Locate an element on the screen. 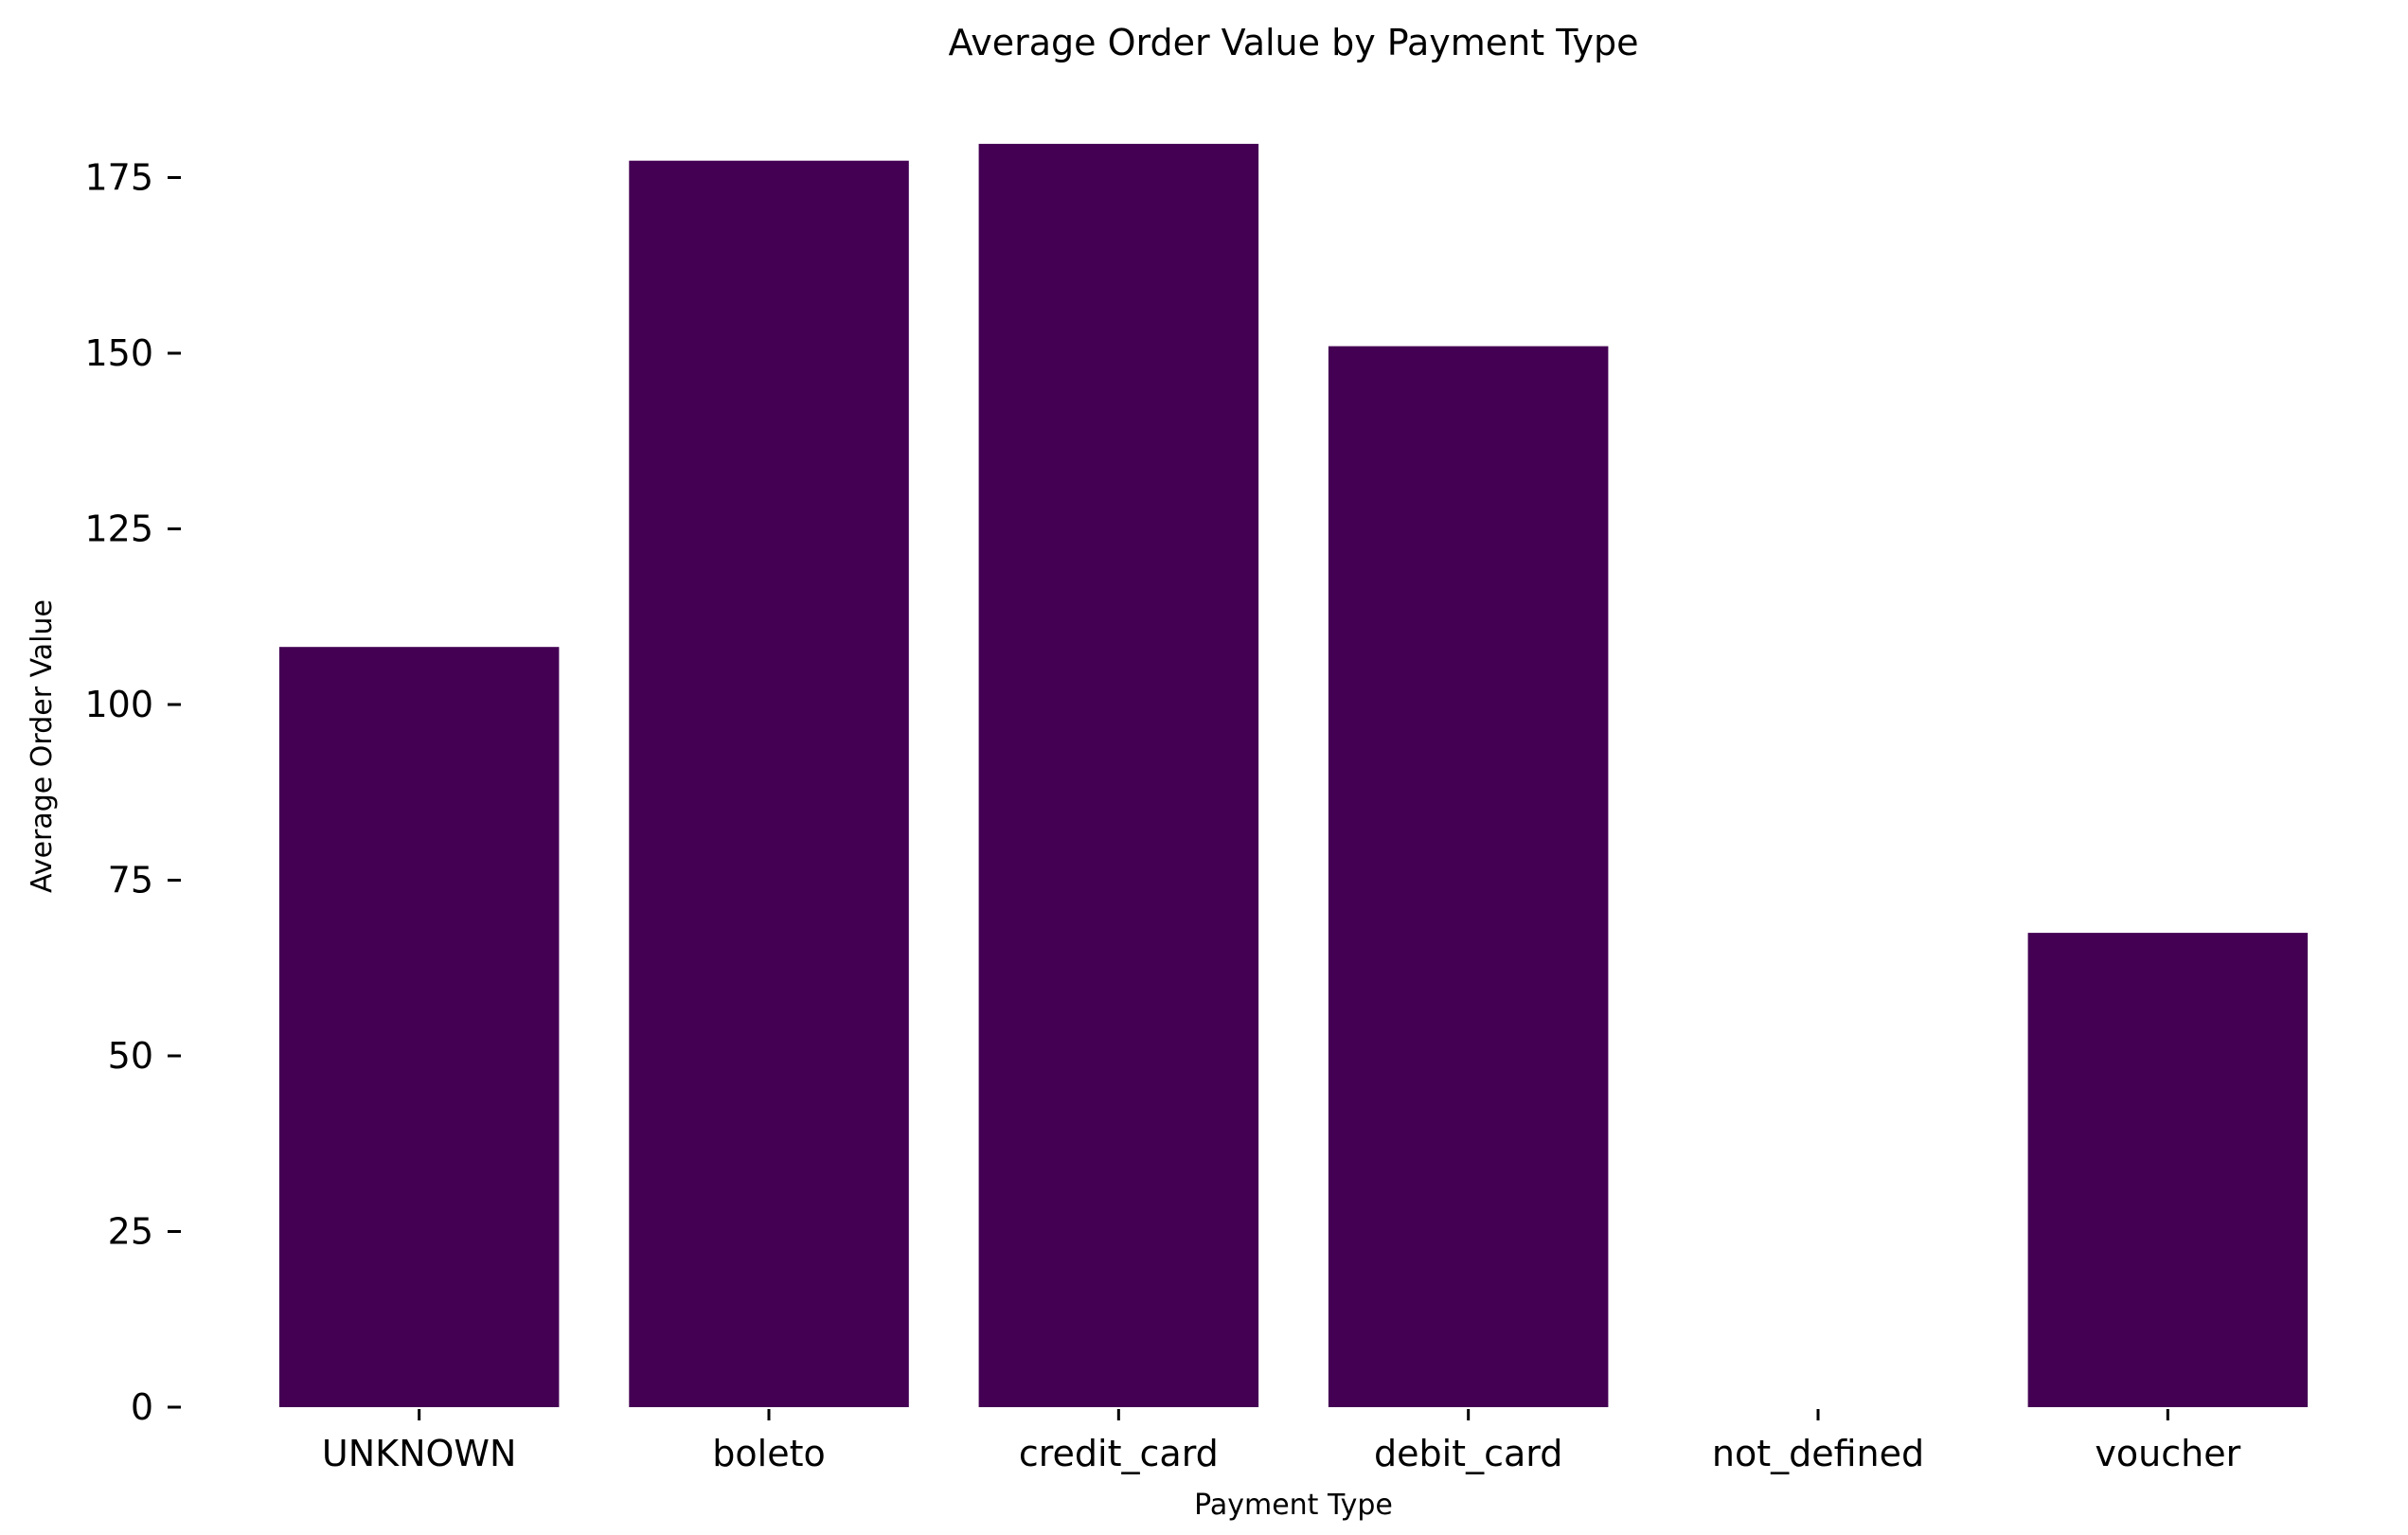 This screenshot has height=1535, width=2408. x-tick-label: credit_card is located at coordinates (1119, 1453).